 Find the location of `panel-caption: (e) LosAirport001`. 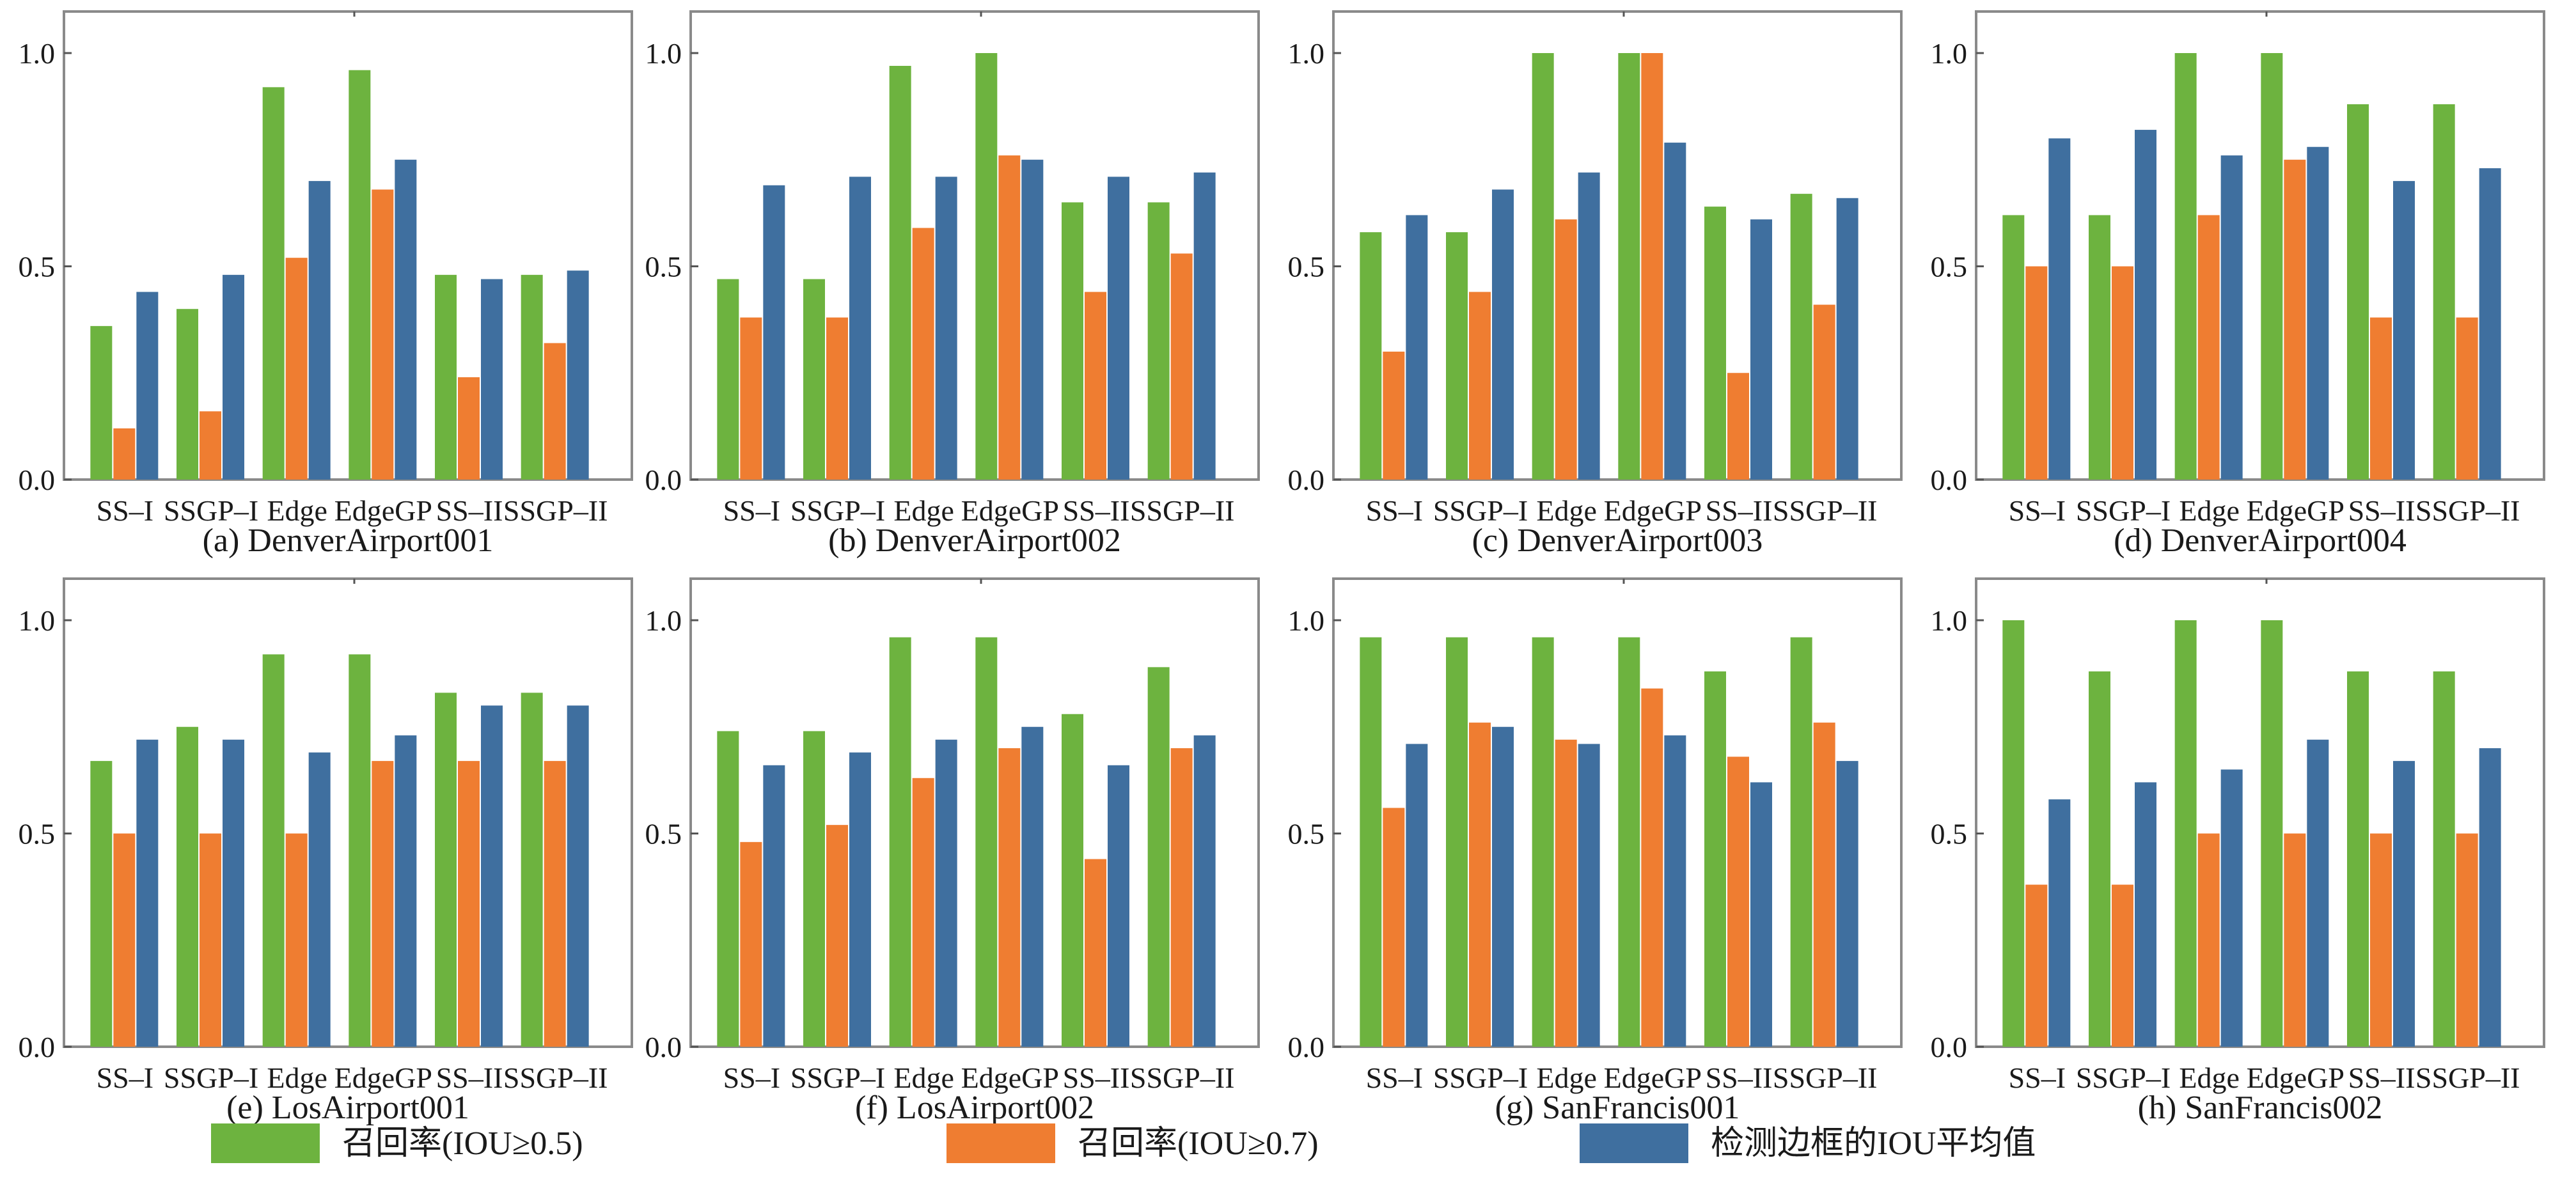

panel-caption: (e) LosAirport001 is located at coordinates (347, 1108).